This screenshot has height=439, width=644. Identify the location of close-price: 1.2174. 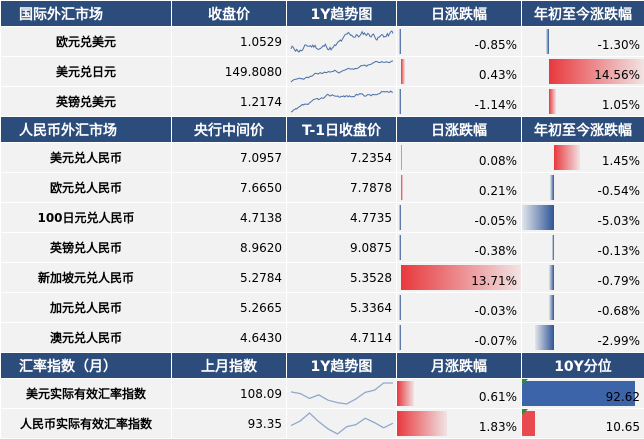
(229, 102).